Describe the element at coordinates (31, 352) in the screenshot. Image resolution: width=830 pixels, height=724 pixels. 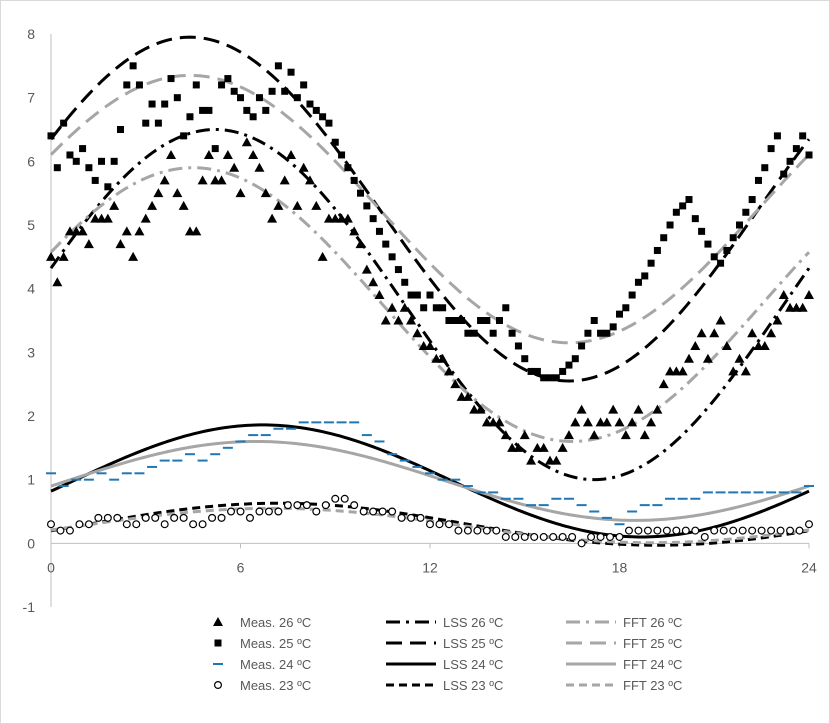
I see `y-tick-label: 3` at that location.